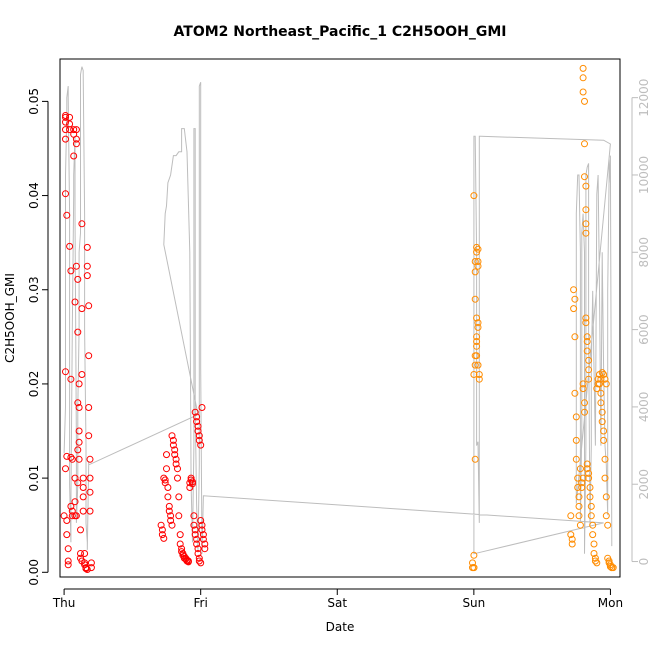 Image resolution: width=650 pixels, height=650 pixels. What do you see at coordinates (610, 603) in the screenshot?
I see `x-tick-label: Mon` at bounding box center [610, 603].